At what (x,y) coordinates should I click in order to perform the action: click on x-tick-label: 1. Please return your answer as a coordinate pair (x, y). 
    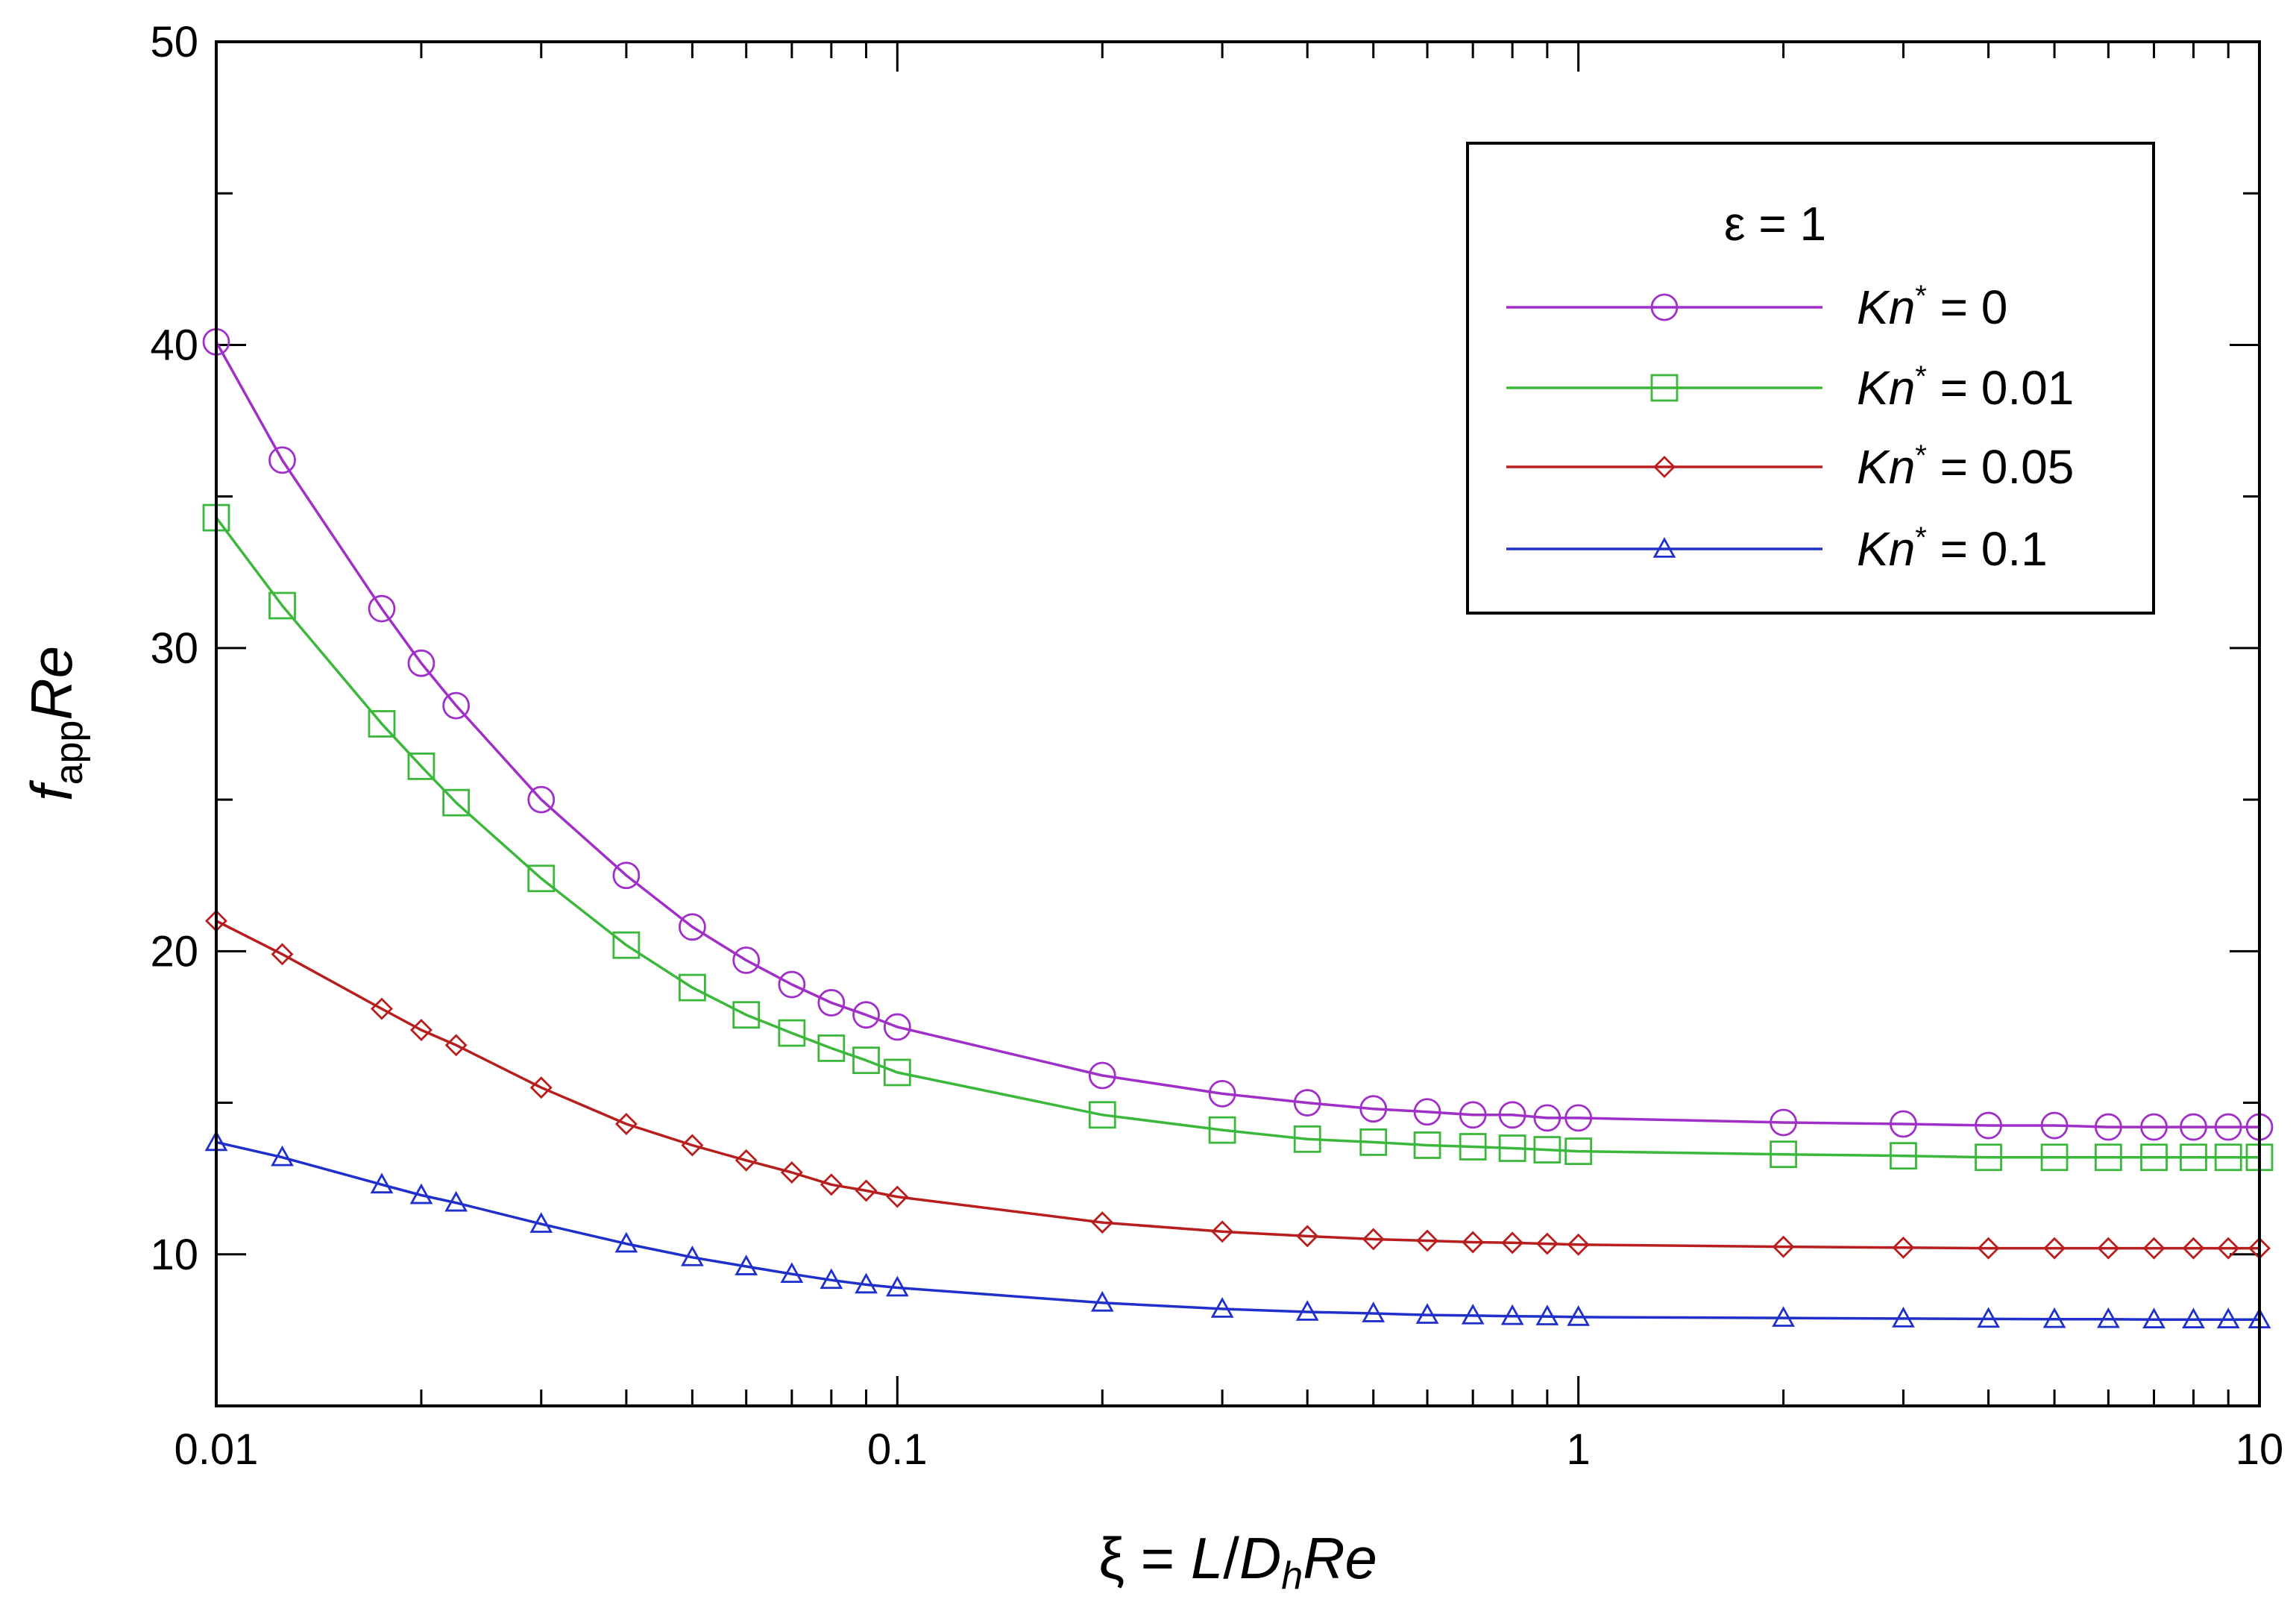
    Looking at the image, I should click on (1579, 1449).